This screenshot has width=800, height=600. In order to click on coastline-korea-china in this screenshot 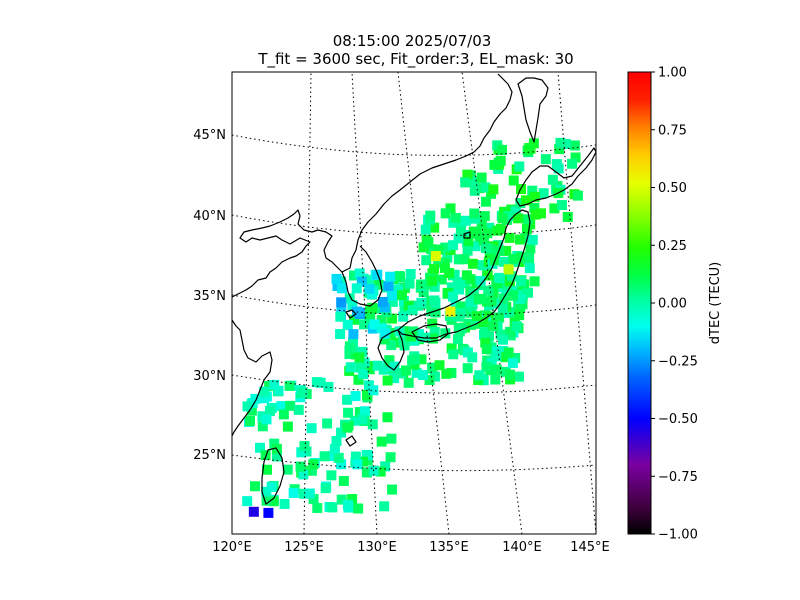, I will do `click(372, 185)`.